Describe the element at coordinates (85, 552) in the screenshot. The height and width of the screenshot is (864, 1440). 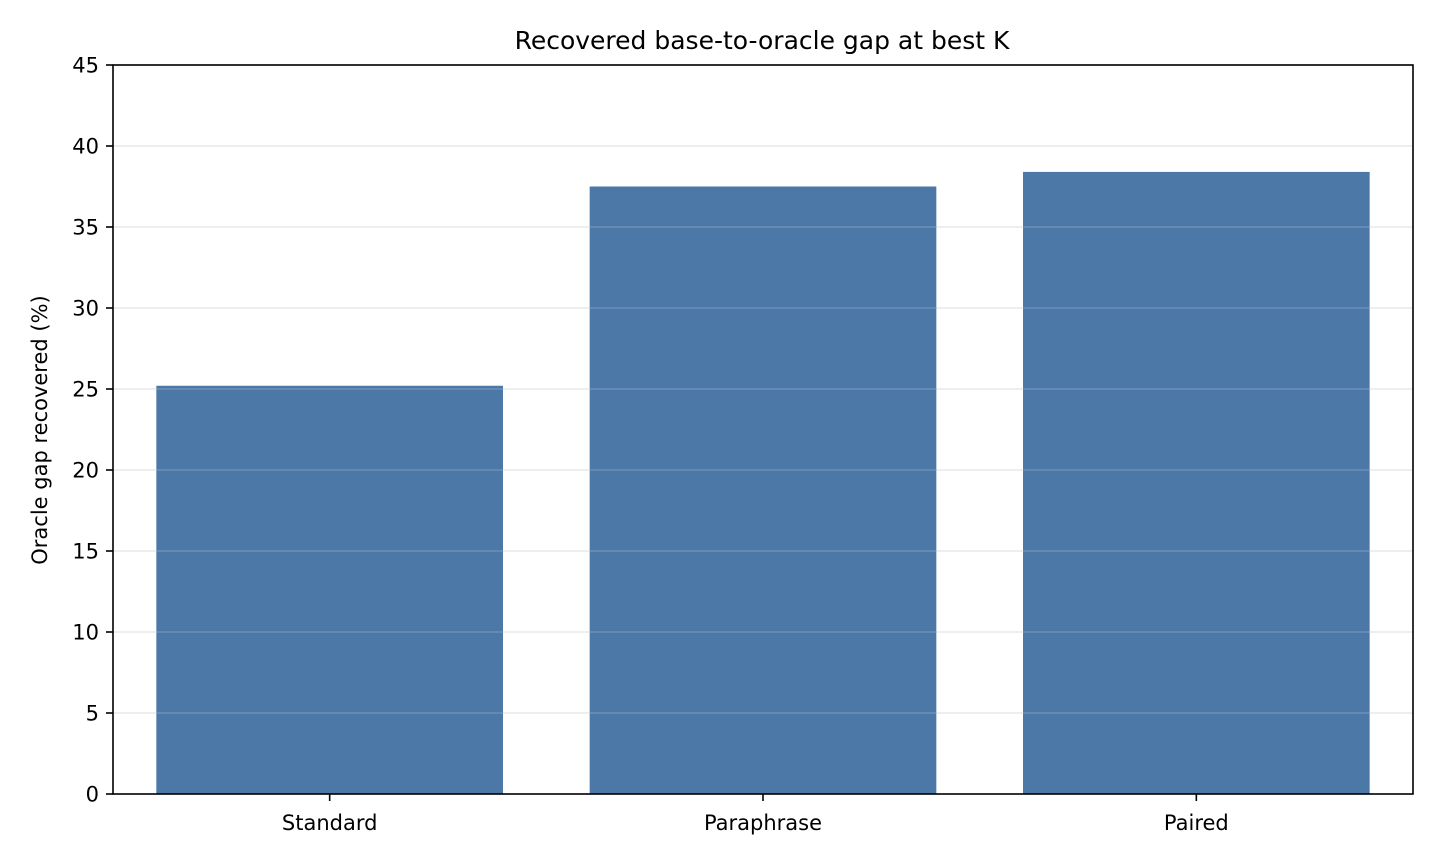
I see `y-tick-label-3: 15` at that location.